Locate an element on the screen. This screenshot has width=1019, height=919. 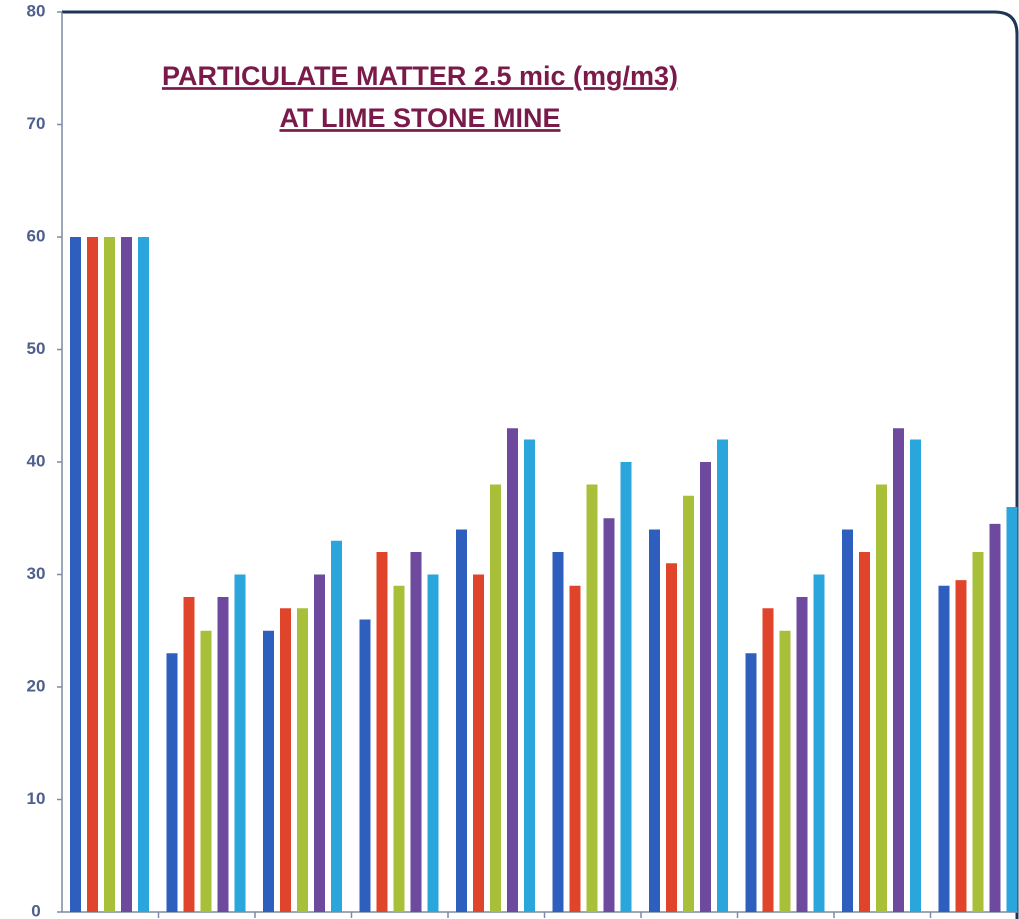
y-tick-label: 70 is located at coordinates (36, 123).